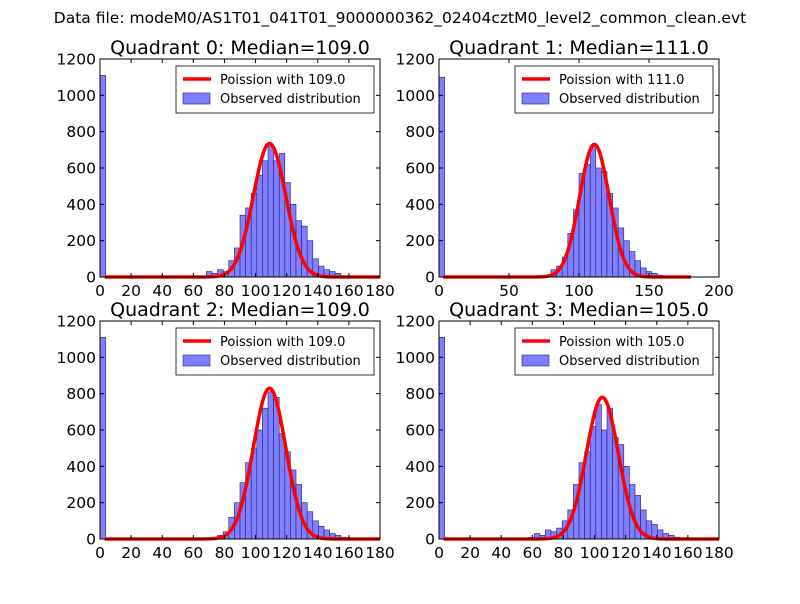 The image size is (800, 604). I want to click on chart-title: Quadrant 2: Median=109.0, so click(240, 310).